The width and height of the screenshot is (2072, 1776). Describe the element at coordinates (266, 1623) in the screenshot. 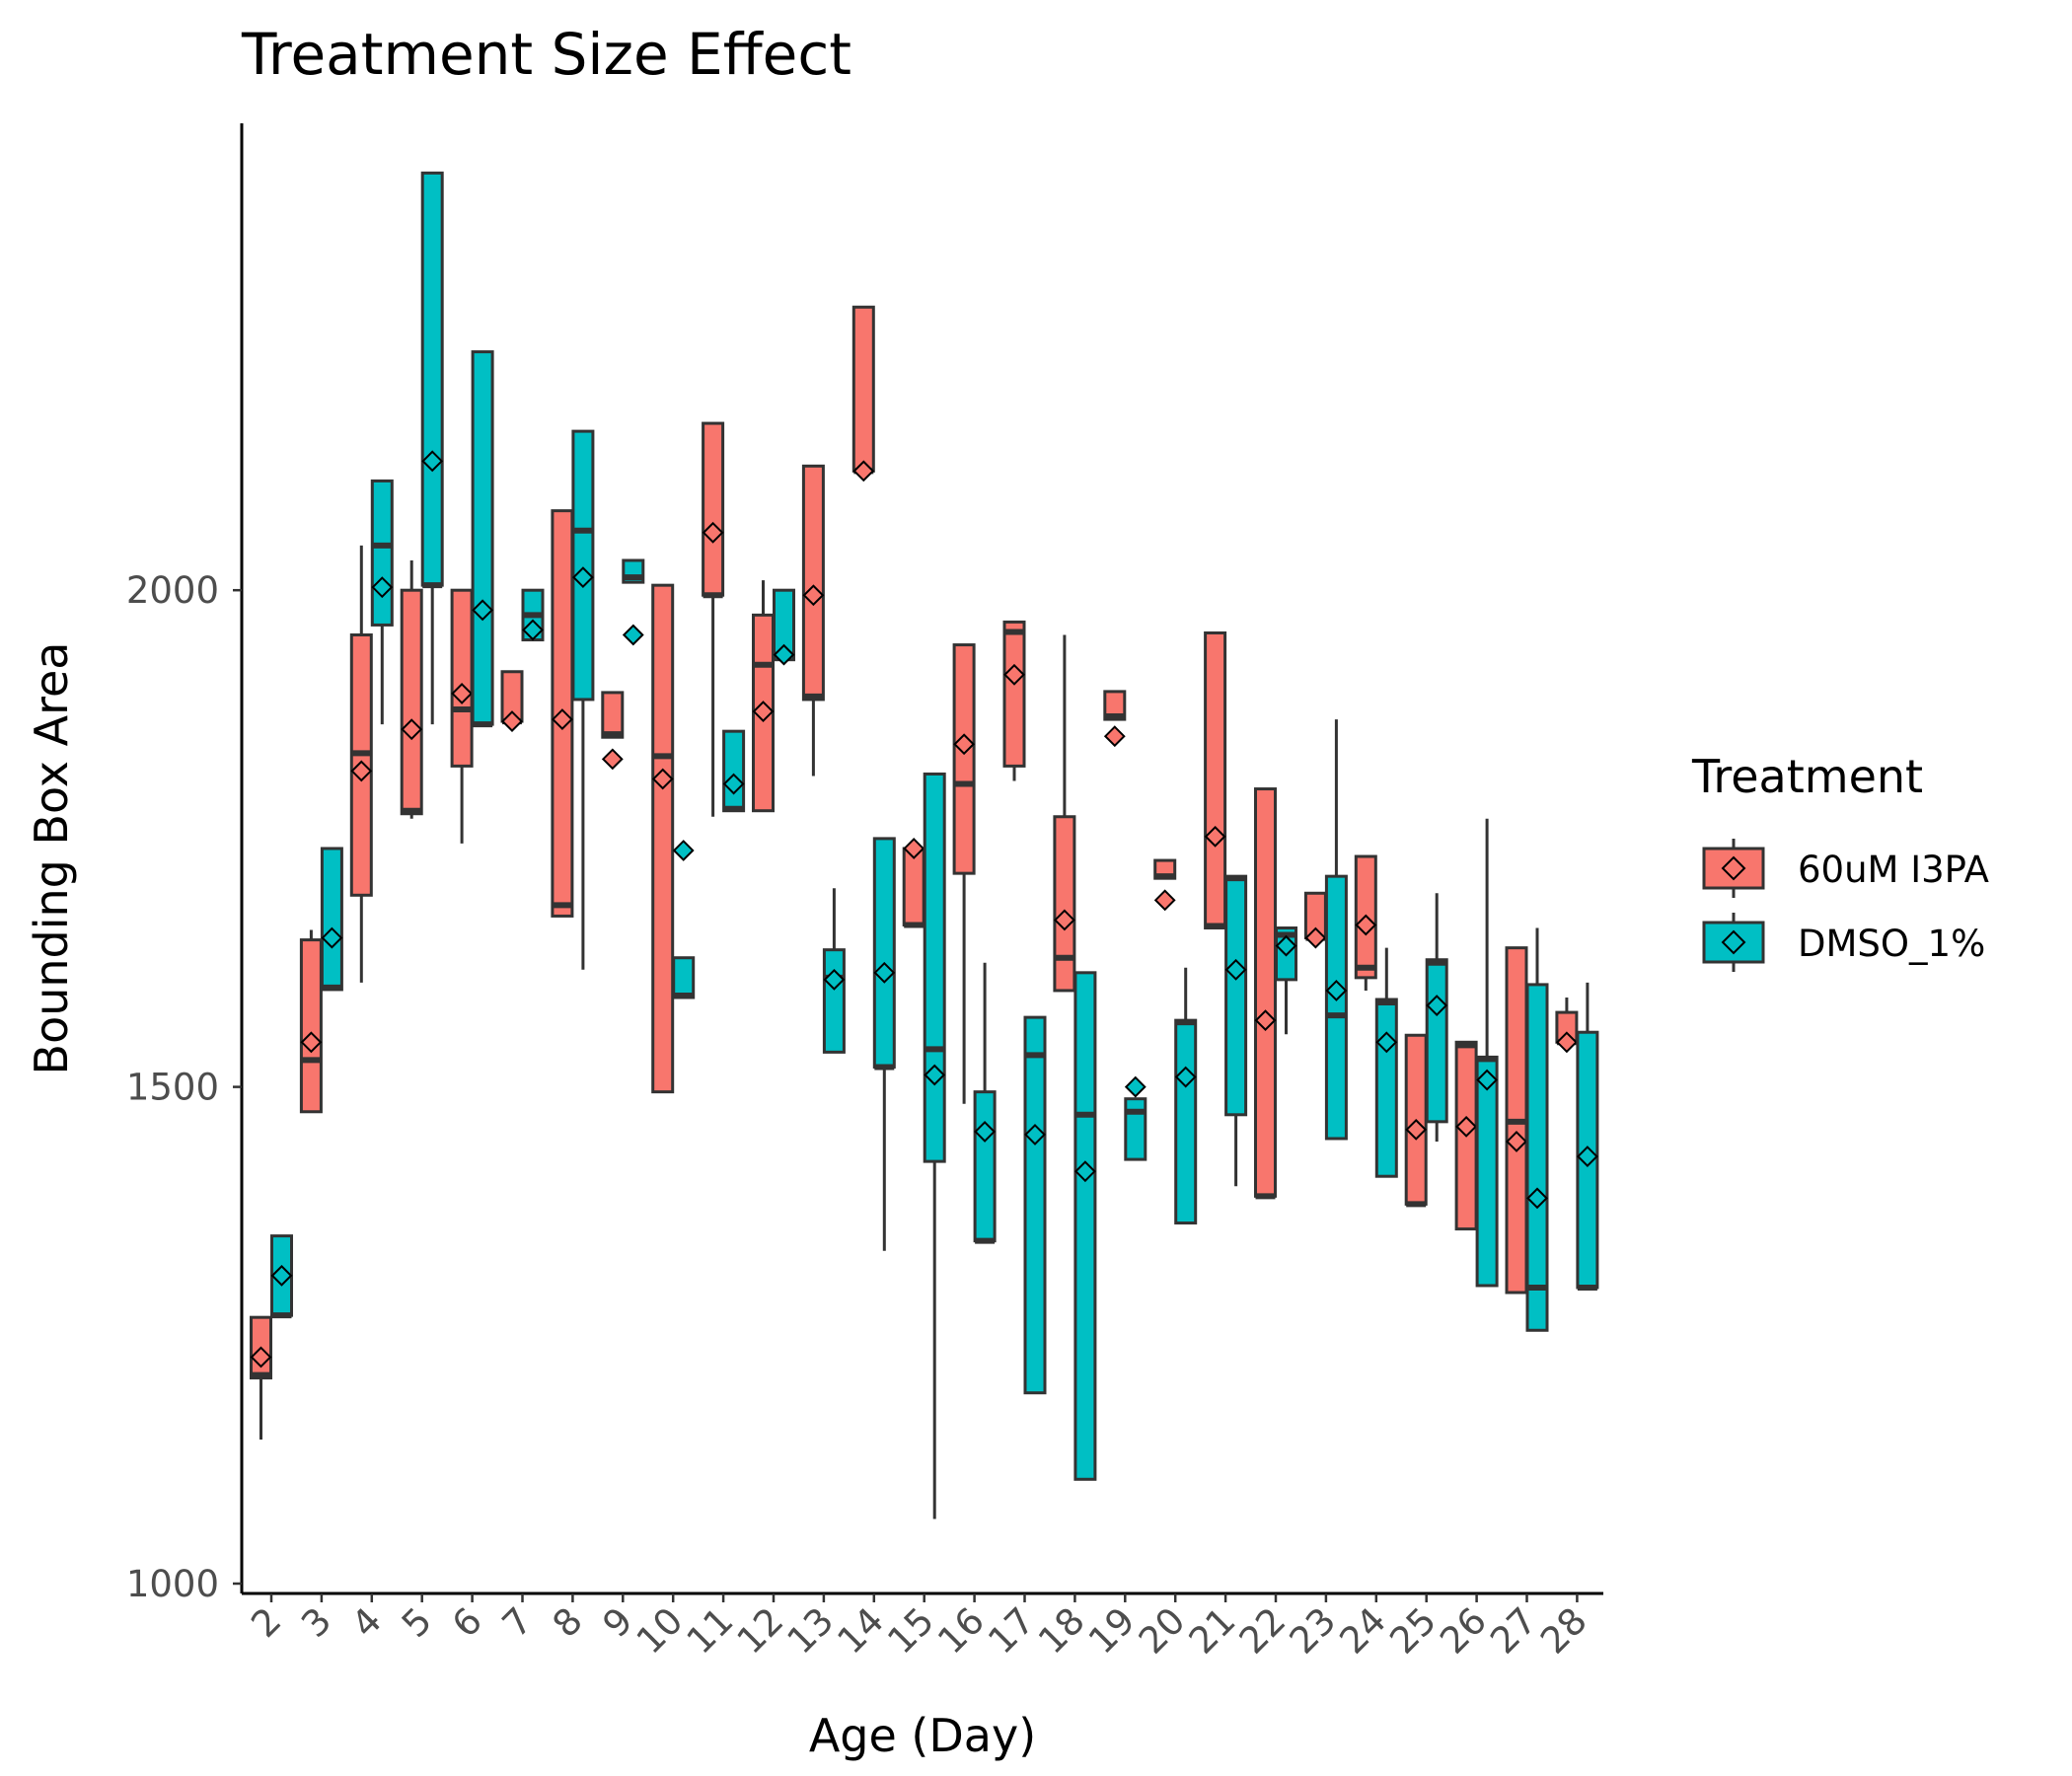

I see `x-tick-label: 2` at that location.